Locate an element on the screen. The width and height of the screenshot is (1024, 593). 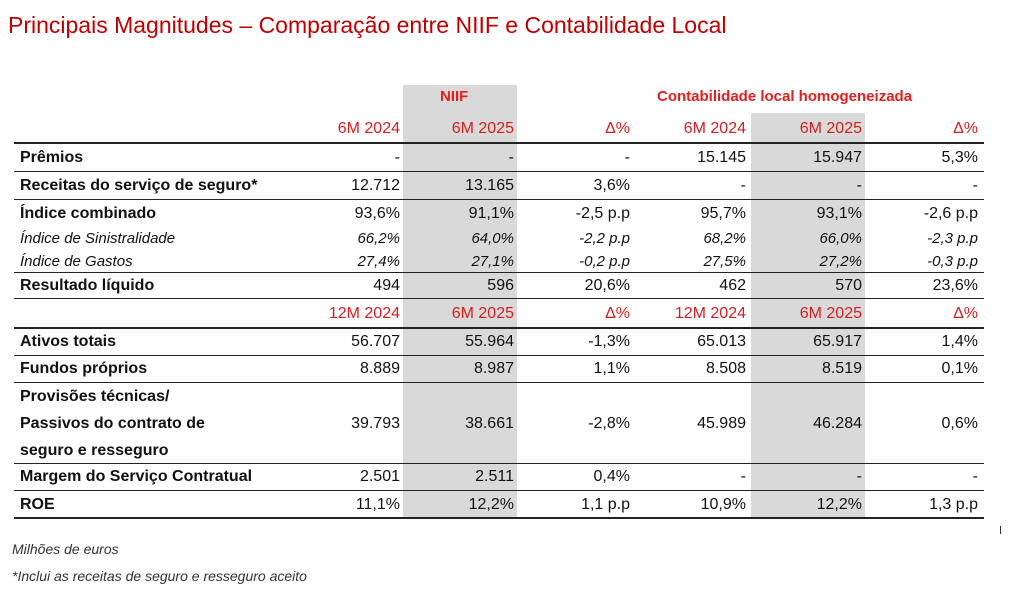
cell: 65.013 is located at coordinates (721, 341).